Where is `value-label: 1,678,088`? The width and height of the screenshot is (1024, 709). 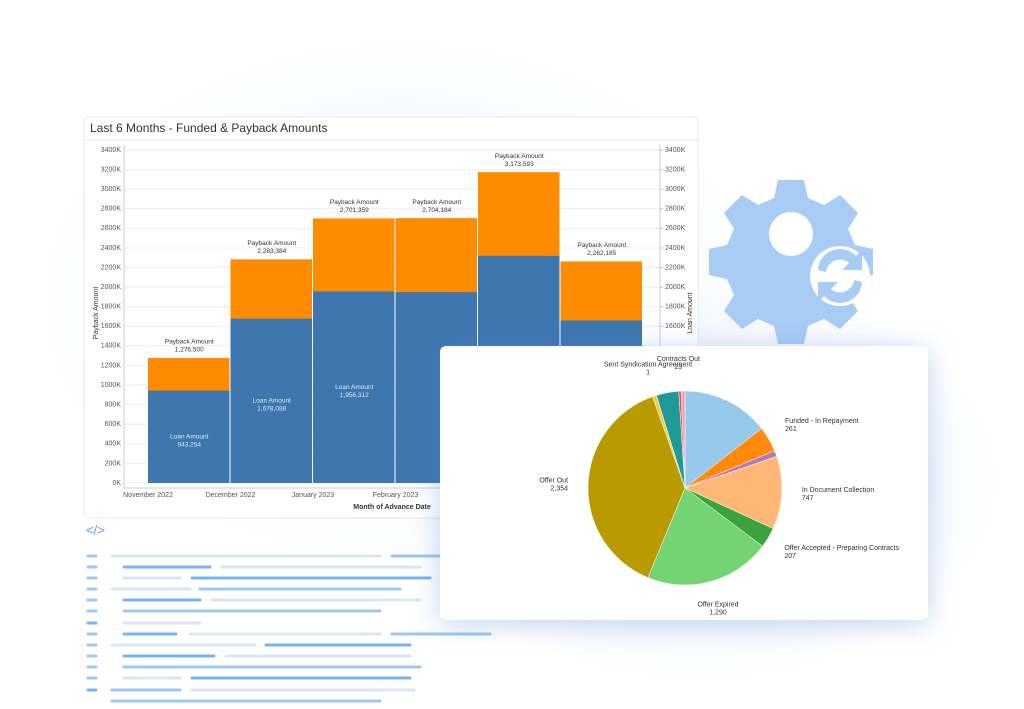 value-label: 1,678,088 is located at coordinates (271, 409).